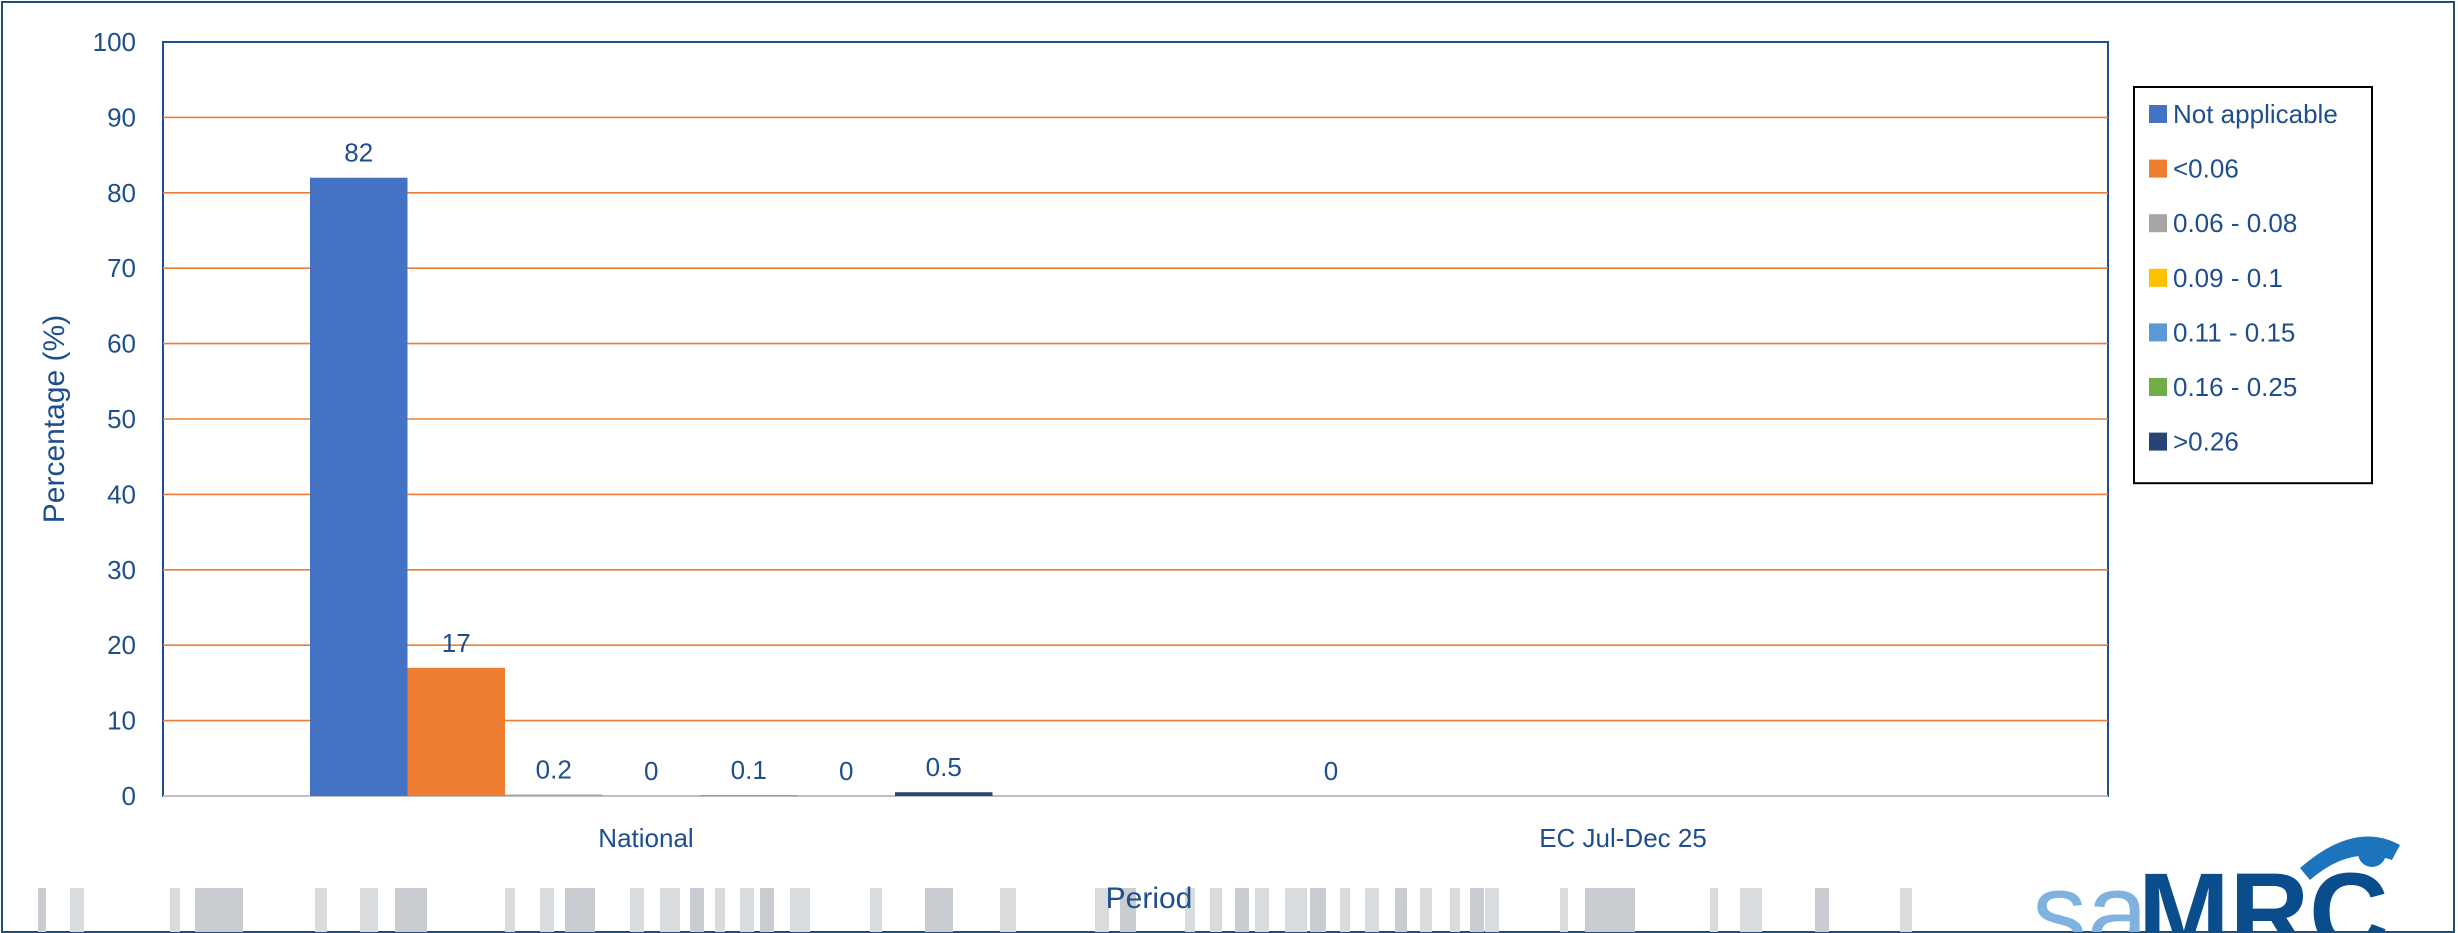  What do you see at coordinates (2090, 891) in the screenshot?
I see `svg-text: sa` at bounding box center [2090, 891].